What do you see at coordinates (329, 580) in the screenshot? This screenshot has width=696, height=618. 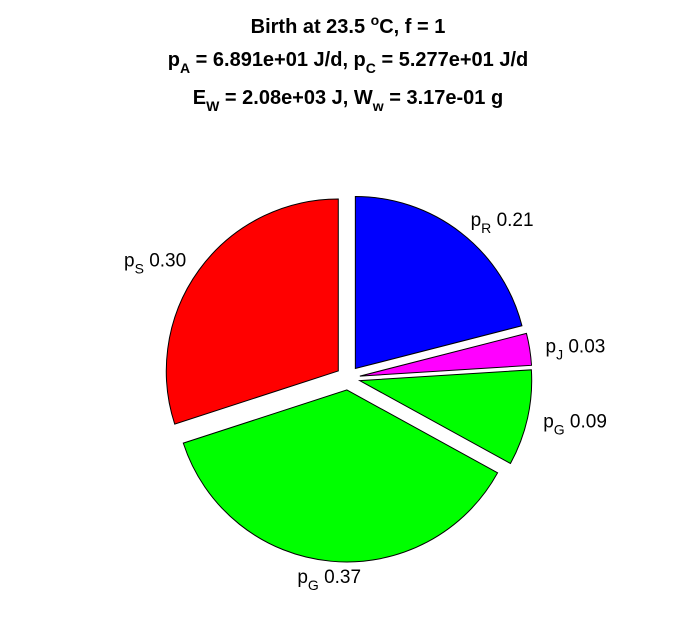 I see `pie-label-pG-0.37: pG 0.37` at bounding box center [329, 580].